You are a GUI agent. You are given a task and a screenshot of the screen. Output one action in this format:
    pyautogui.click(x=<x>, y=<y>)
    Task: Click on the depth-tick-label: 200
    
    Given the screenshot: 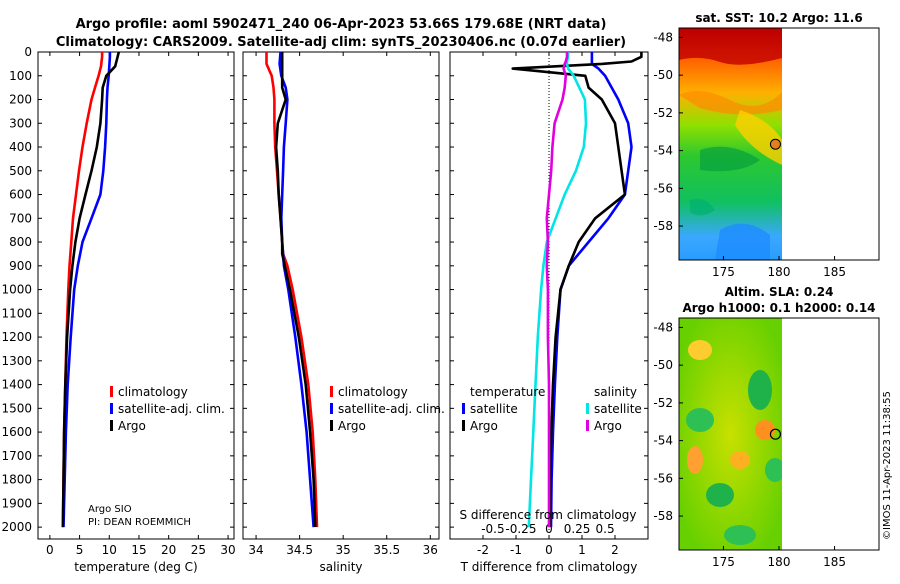 What is the action you would take?
    pyautogui.click(x=20, y=100)
    